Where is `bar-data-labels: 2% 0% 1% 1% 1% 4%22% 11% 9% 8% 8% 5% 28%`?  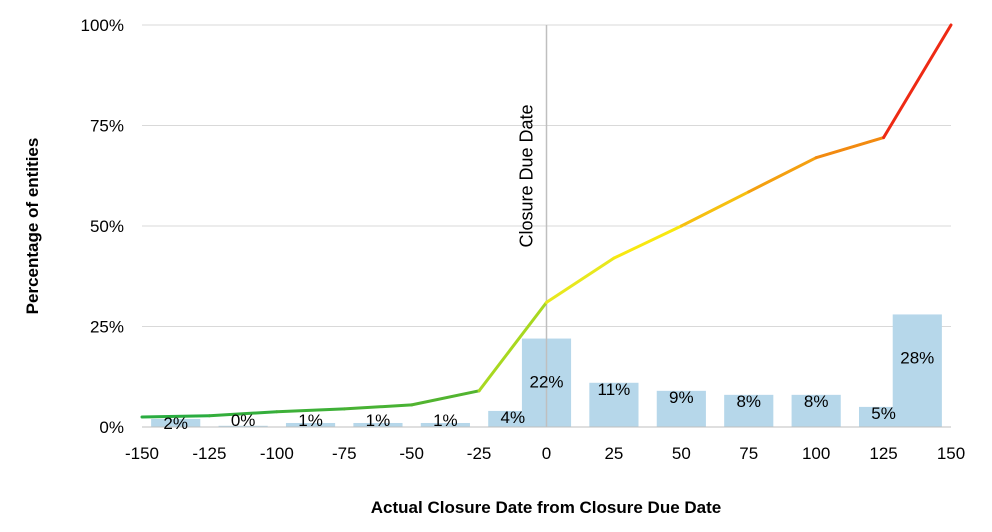
bar-data-labels: 2% 0% 1% 1% 1% 4%22% 11% 9% 8% 8% 5% 28% is located at coordinates (548, 390).